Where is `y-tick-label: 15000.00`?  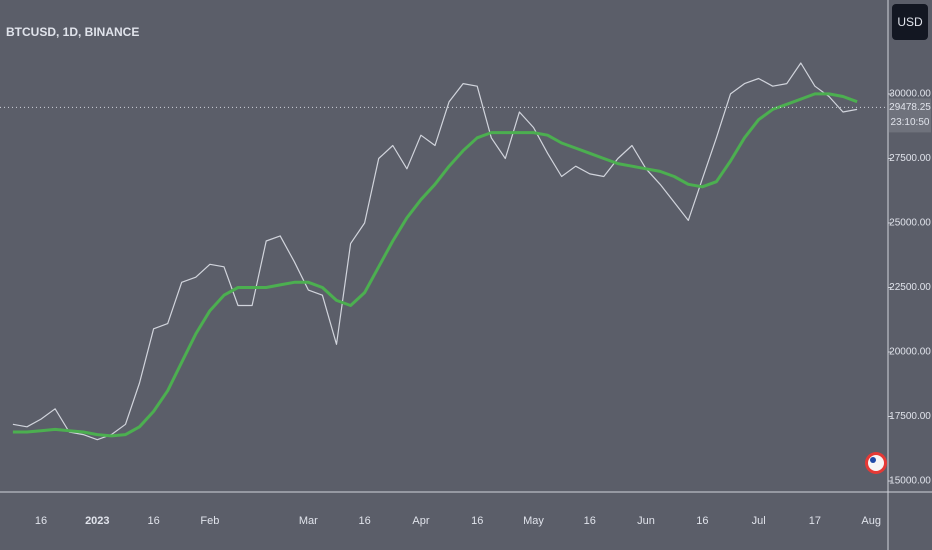
y-tick-label: 15000.00 is located at coordinates (910, 481).